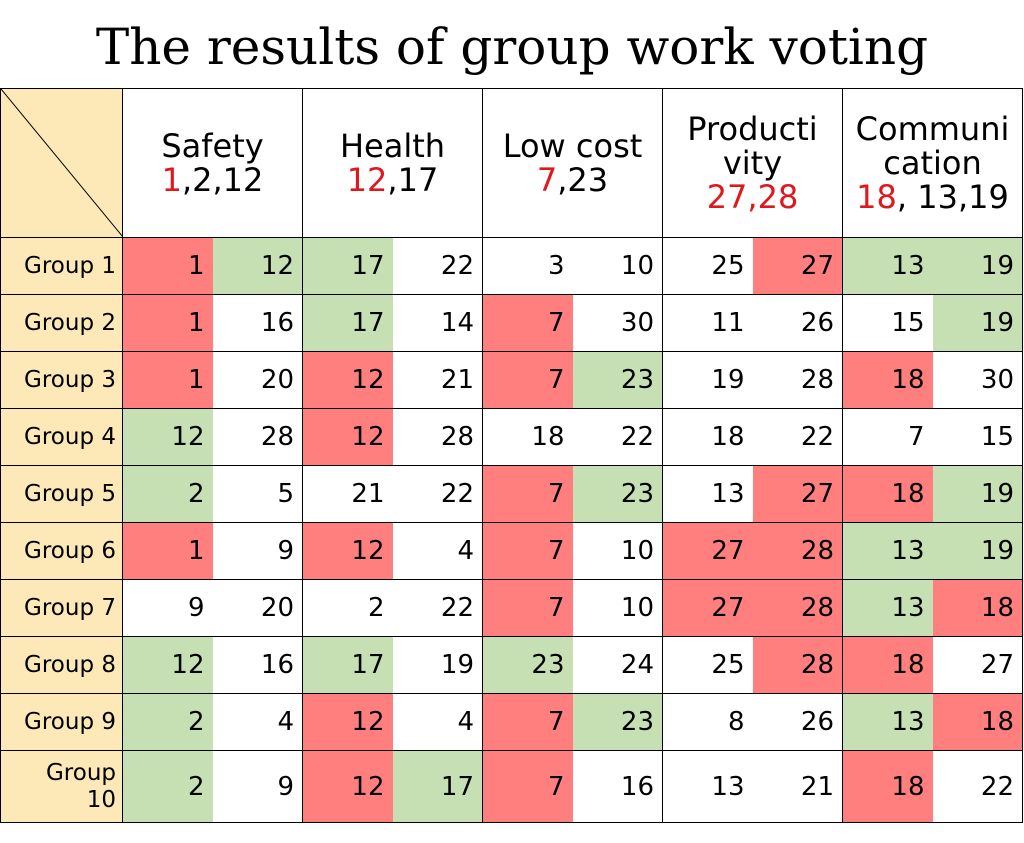 The image size is (1024, 843). Describe the element at coordinates (572, 146) in the screenshot. I see `category-name: Low cost` at that location.